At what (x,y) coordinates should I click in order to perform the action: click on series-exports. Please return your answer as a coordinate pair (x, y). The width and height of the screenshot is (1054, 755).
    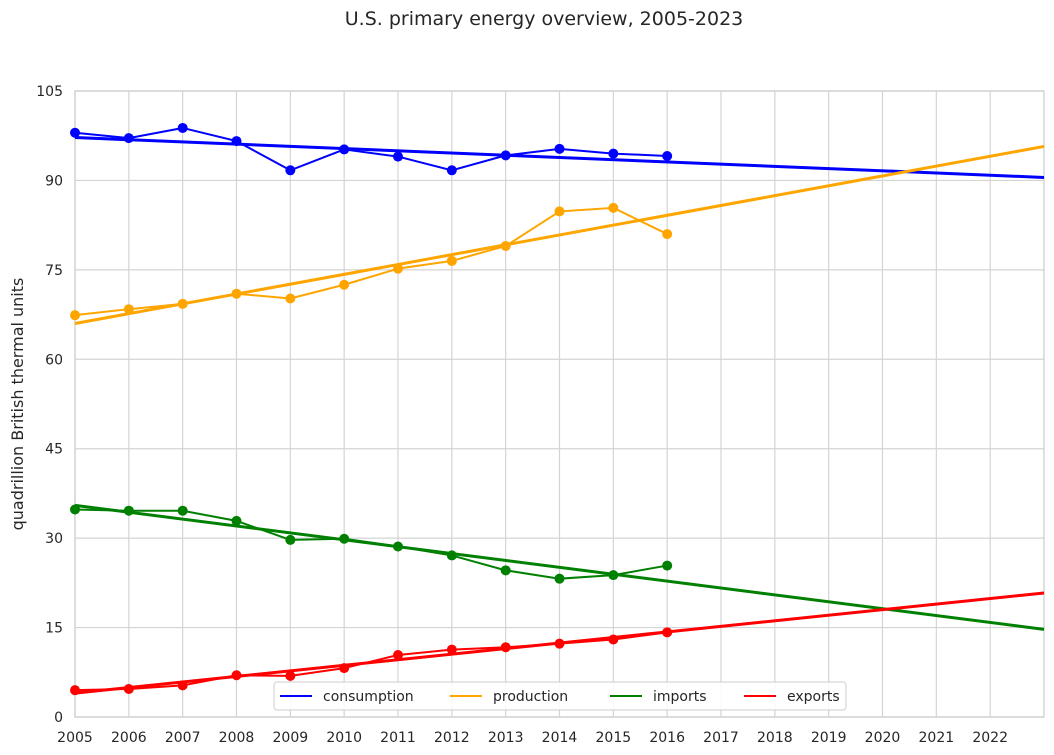
    Looking at the image, I should click on (557, 643).